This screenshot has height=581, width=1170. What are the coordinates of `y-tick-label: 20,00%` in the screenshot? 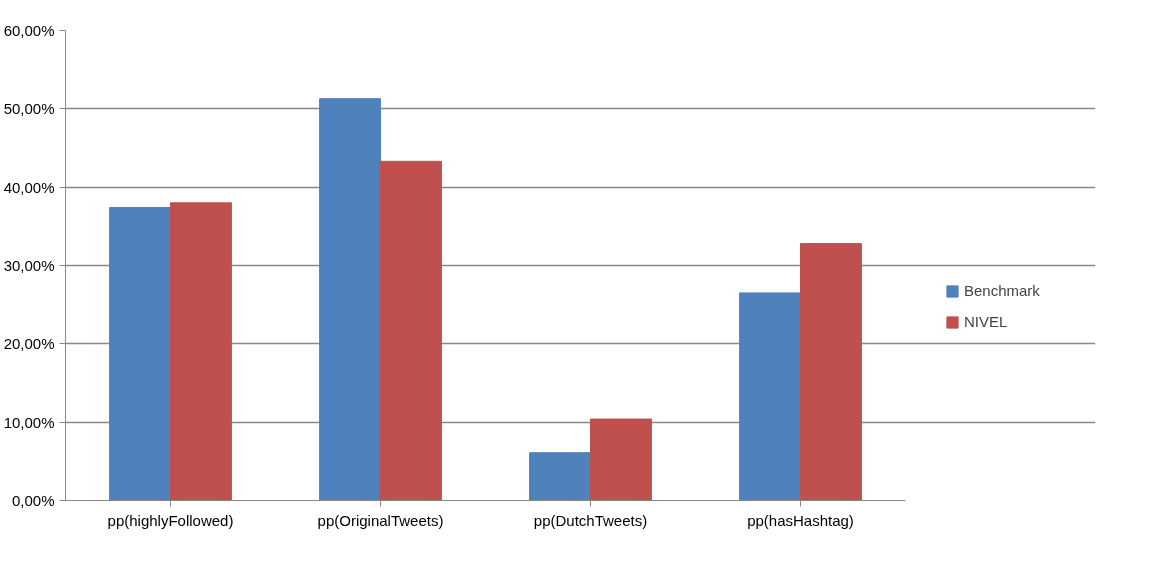 It's located at (29, 344).